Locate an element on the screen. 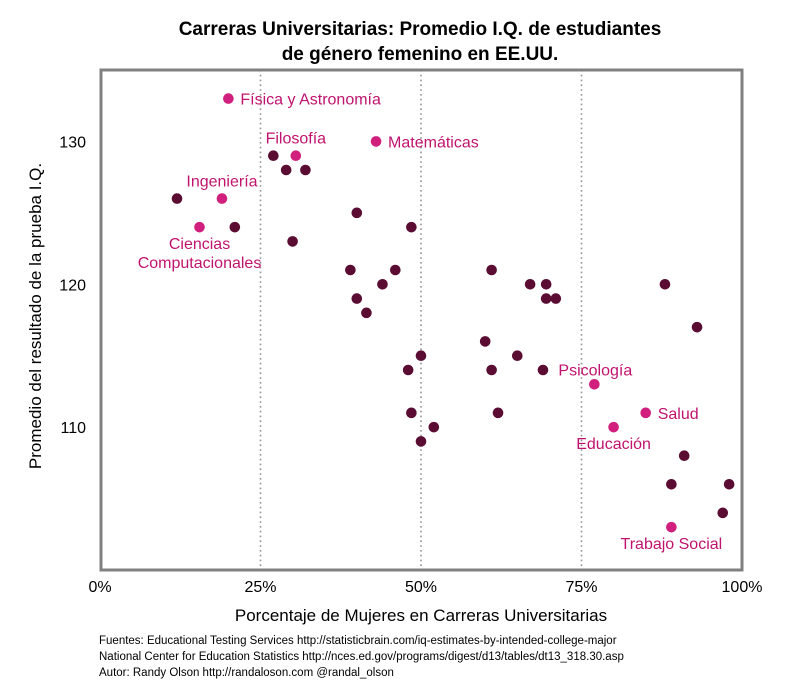  x-tick-label: 25% is located at coordinates (260, 587).